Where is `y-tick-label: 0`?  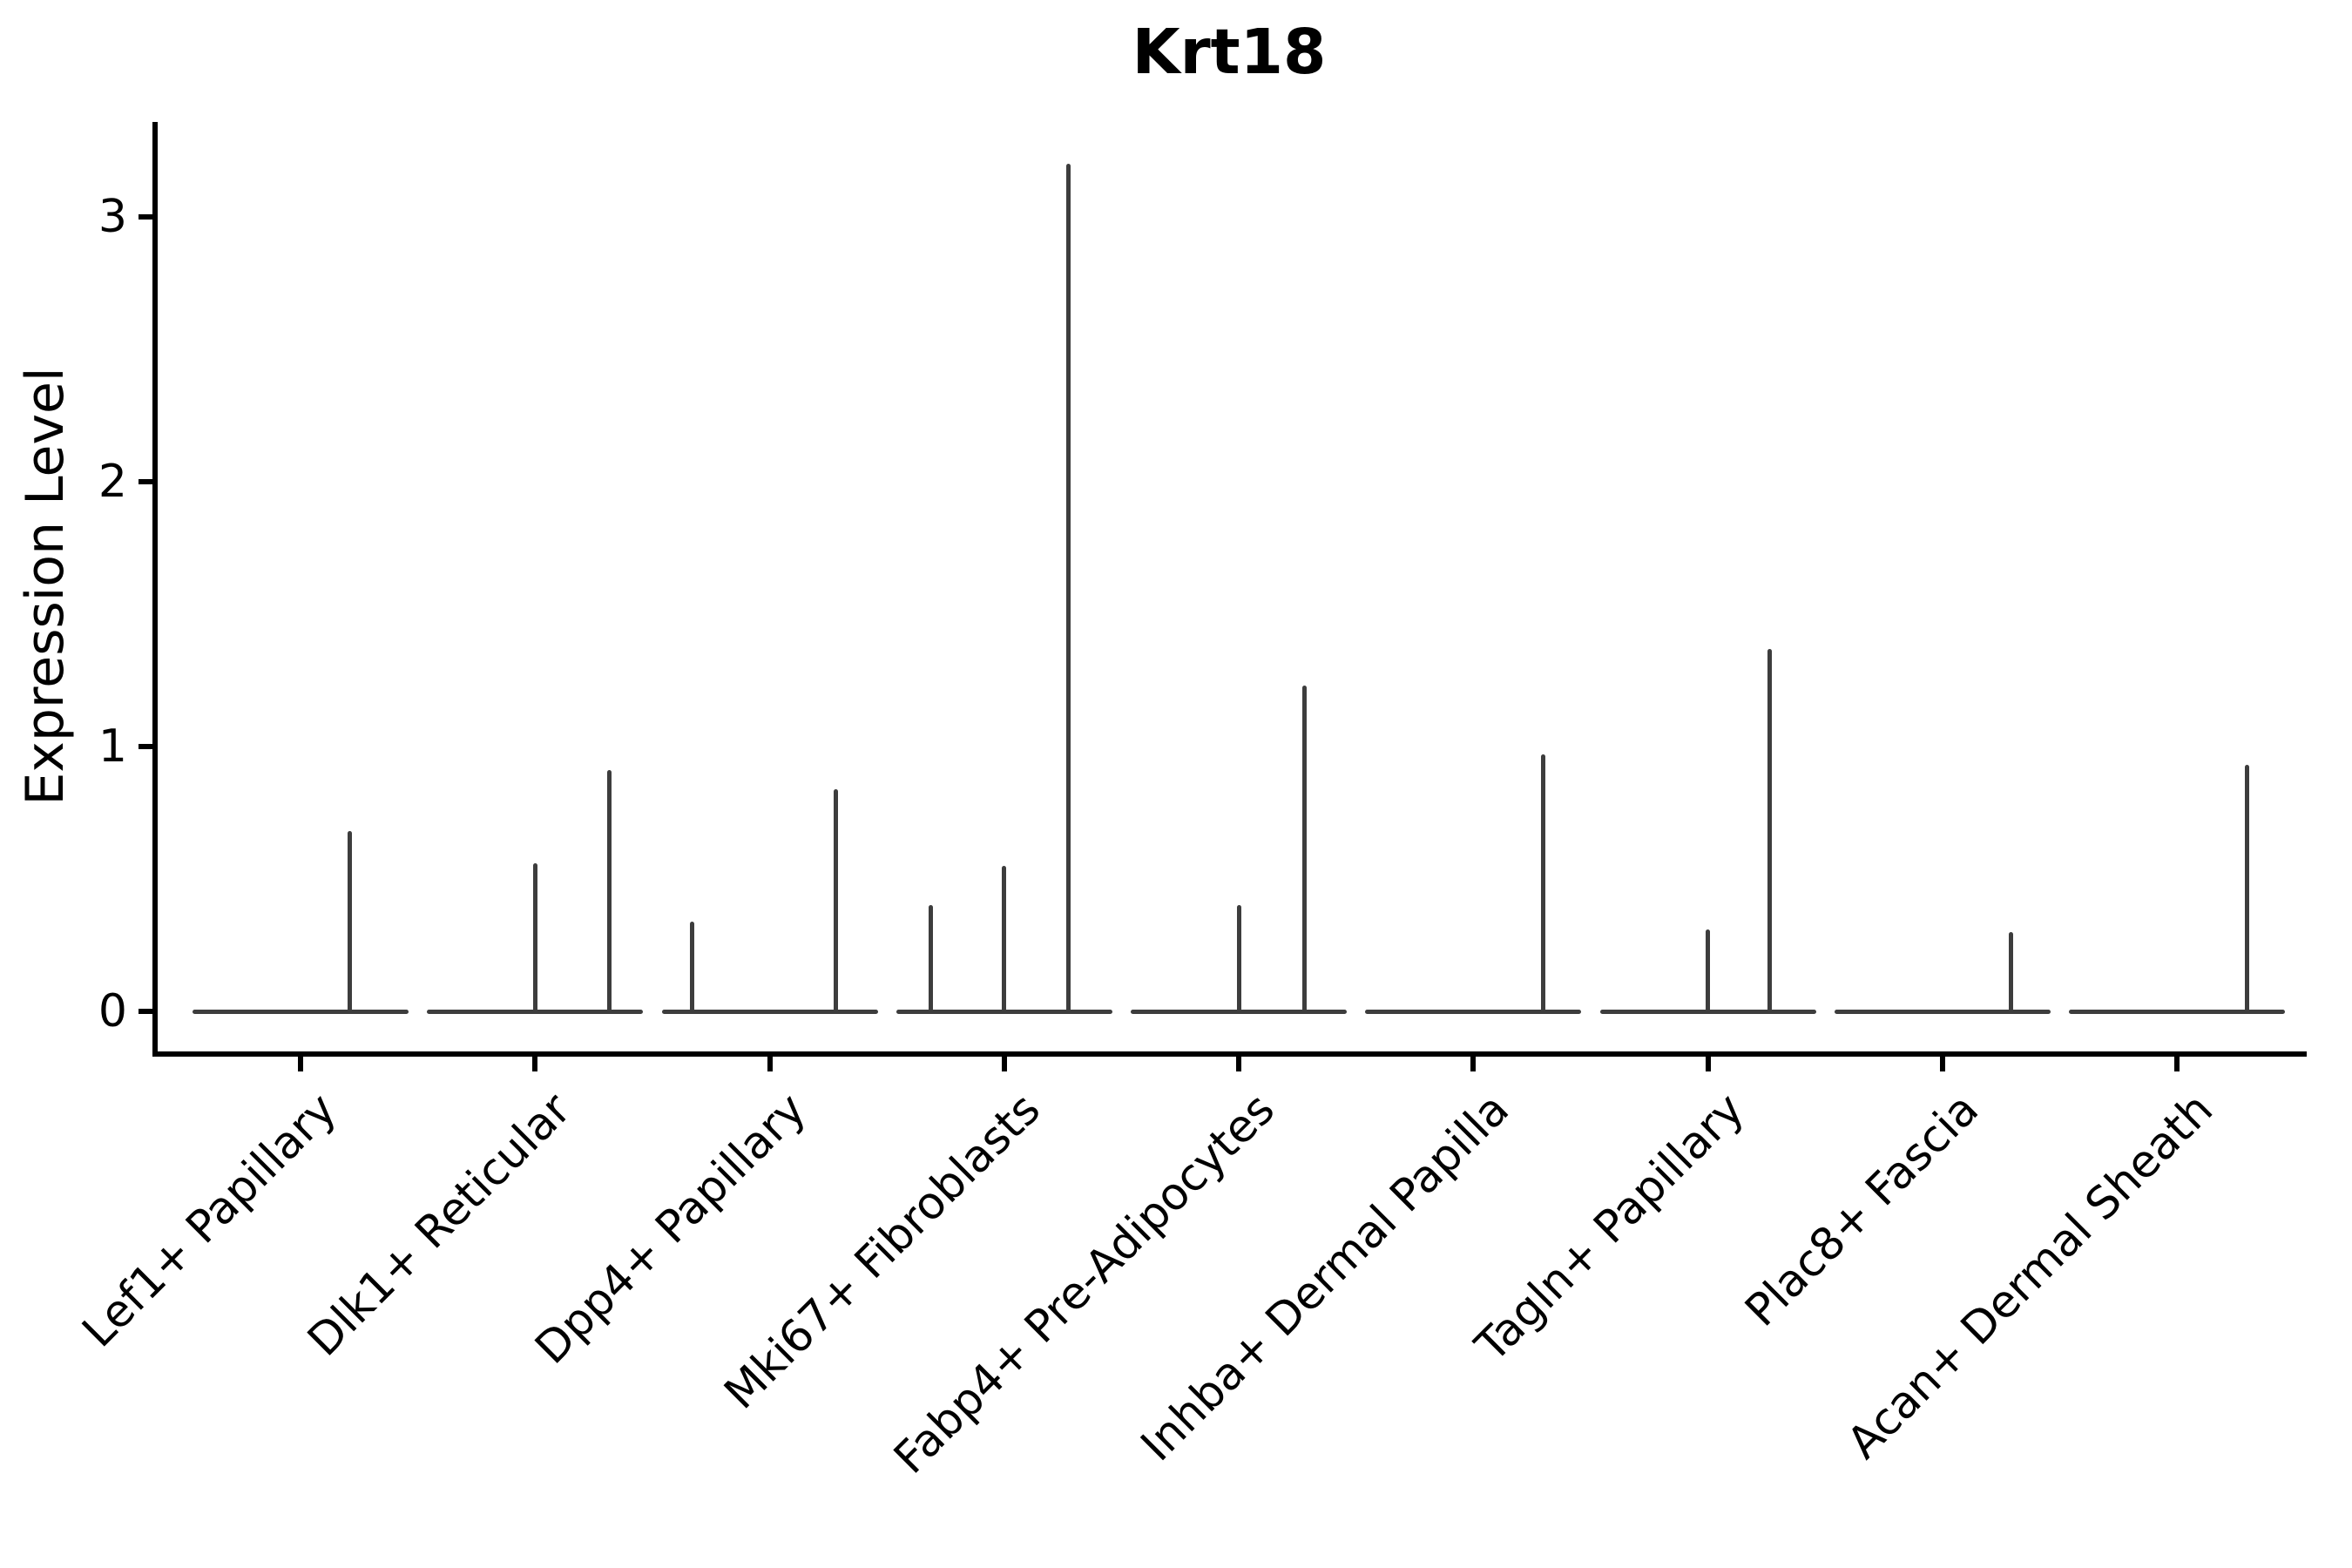 y-tick-label: 0 is located at coordinates (113, 1011).